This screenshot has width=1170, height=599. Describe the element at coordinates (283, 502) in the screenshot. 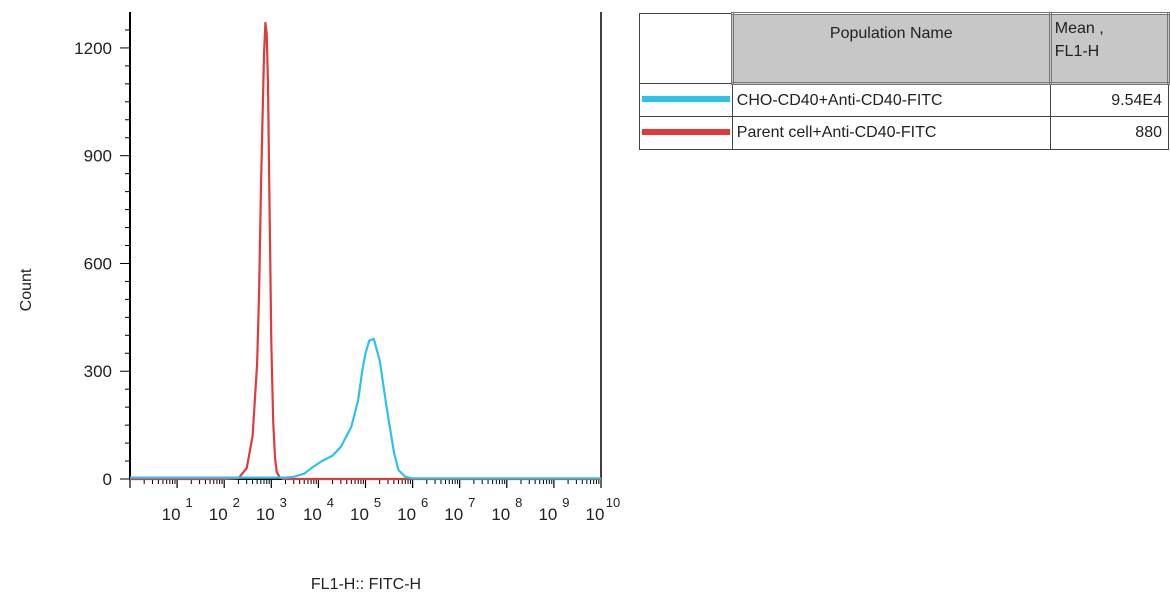

I see `x-tick-label-exponent: 3` at that location.